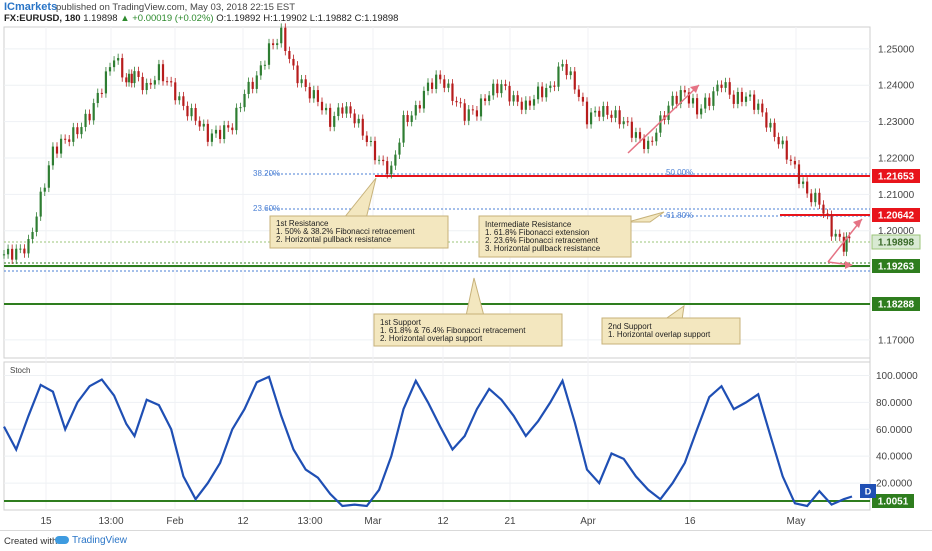  I want to click on time-axis-tick-label: 13:00, so click(309, 521).